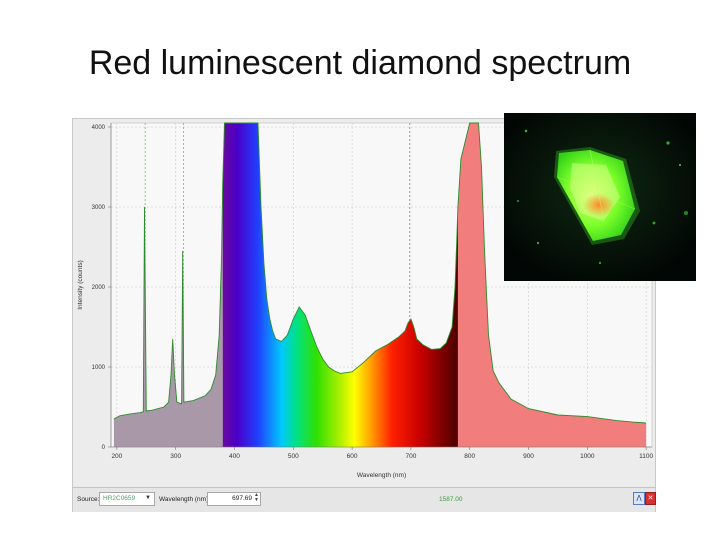 The width and height of the screenshot is (720, 540). Describe the element at coordinates (451, 499) in the screenshot. I see `counts-readout: 1587.00` at that location.